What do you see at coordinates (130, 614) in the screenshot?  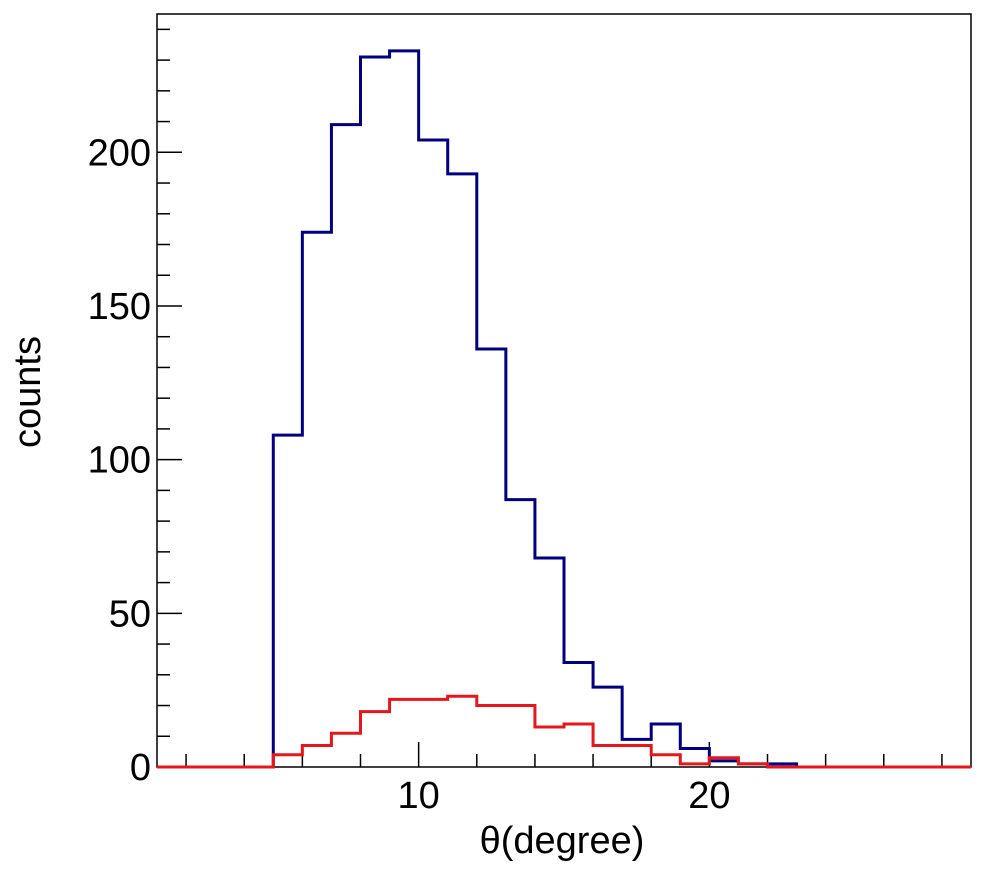 I see `y-tick-label: 50` at bounding box center [130, 614].